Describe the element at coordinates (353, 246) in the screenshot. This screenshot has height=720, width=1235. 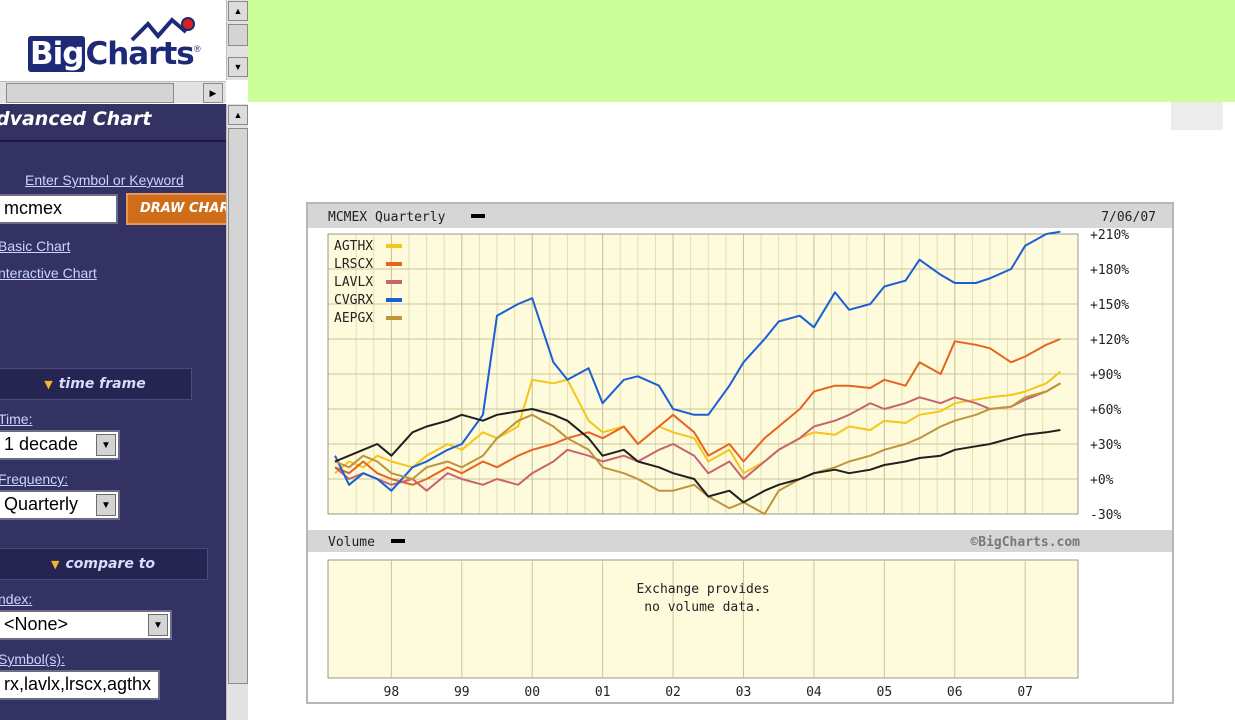
I see `legend-label-agthx: AGTHX` at that location.